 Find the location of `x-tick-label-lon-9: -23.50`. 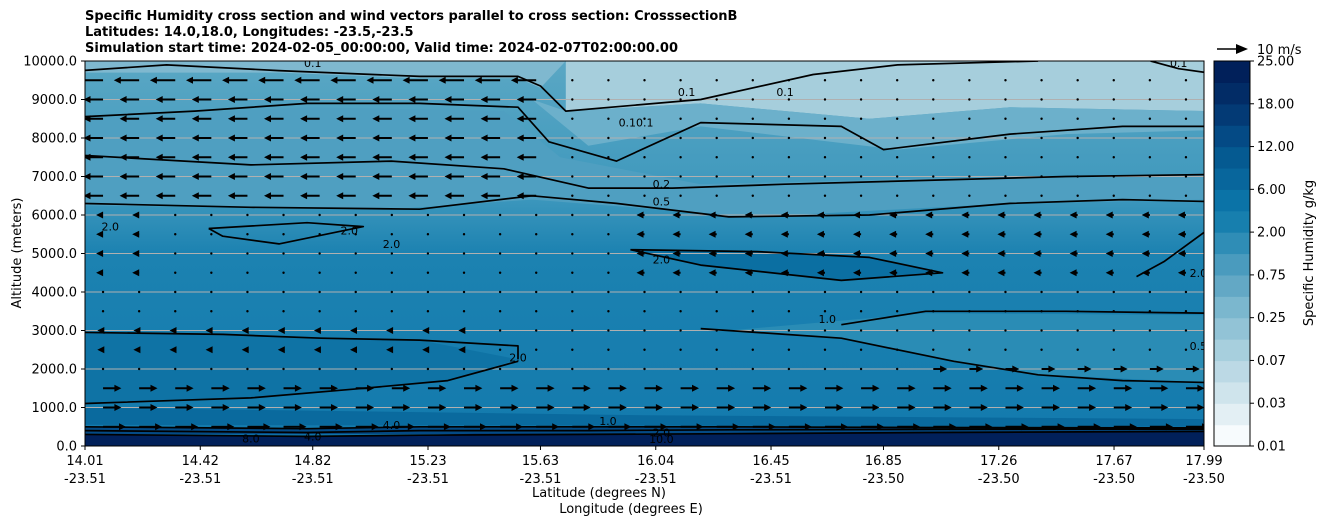

x-tick-label-lon-9: -23.50 is located at coordinates (1114, 479).